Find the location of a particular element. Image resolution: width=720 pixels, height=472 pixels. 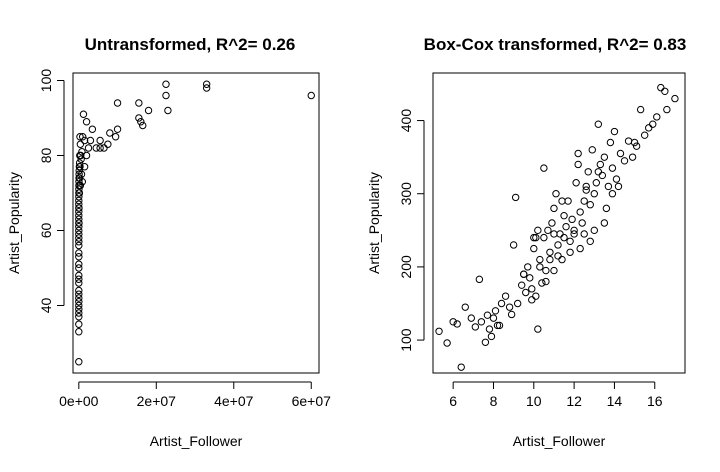

right-y-axis-label: Artist_Popularity is located at coordinates (374, 223).